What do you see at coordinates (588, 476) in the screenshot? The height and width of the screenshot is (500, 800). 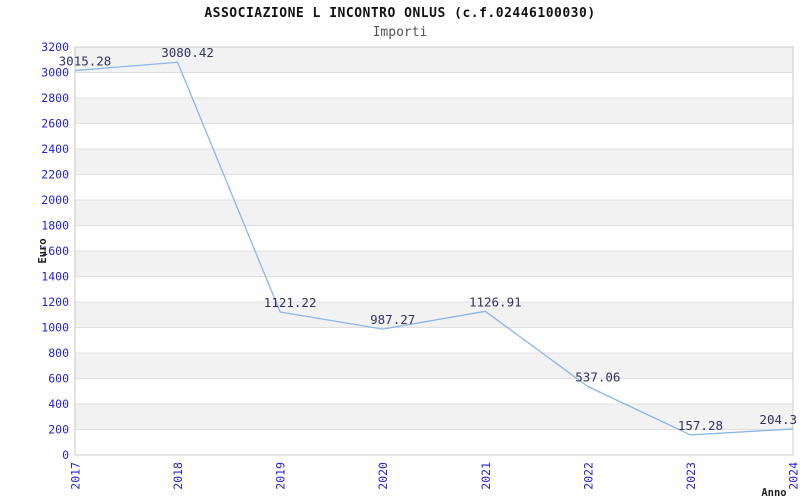 I see `x-tick-label: 2022` at bounding box center [588, 476].